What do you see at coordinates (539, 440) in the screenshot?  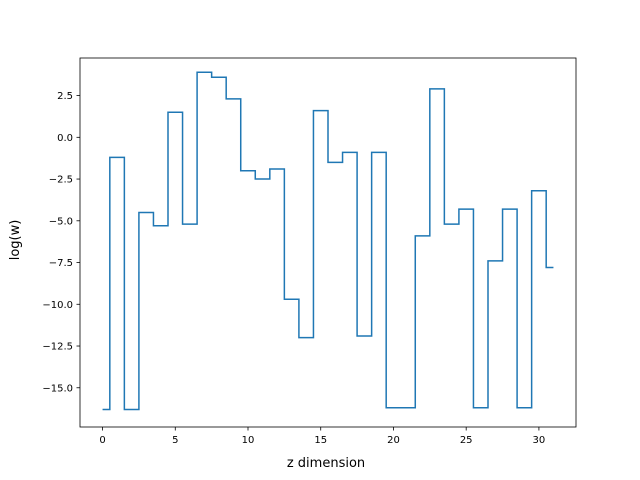 I see `x-tick-label: 30` at bounding box center [539, 440].